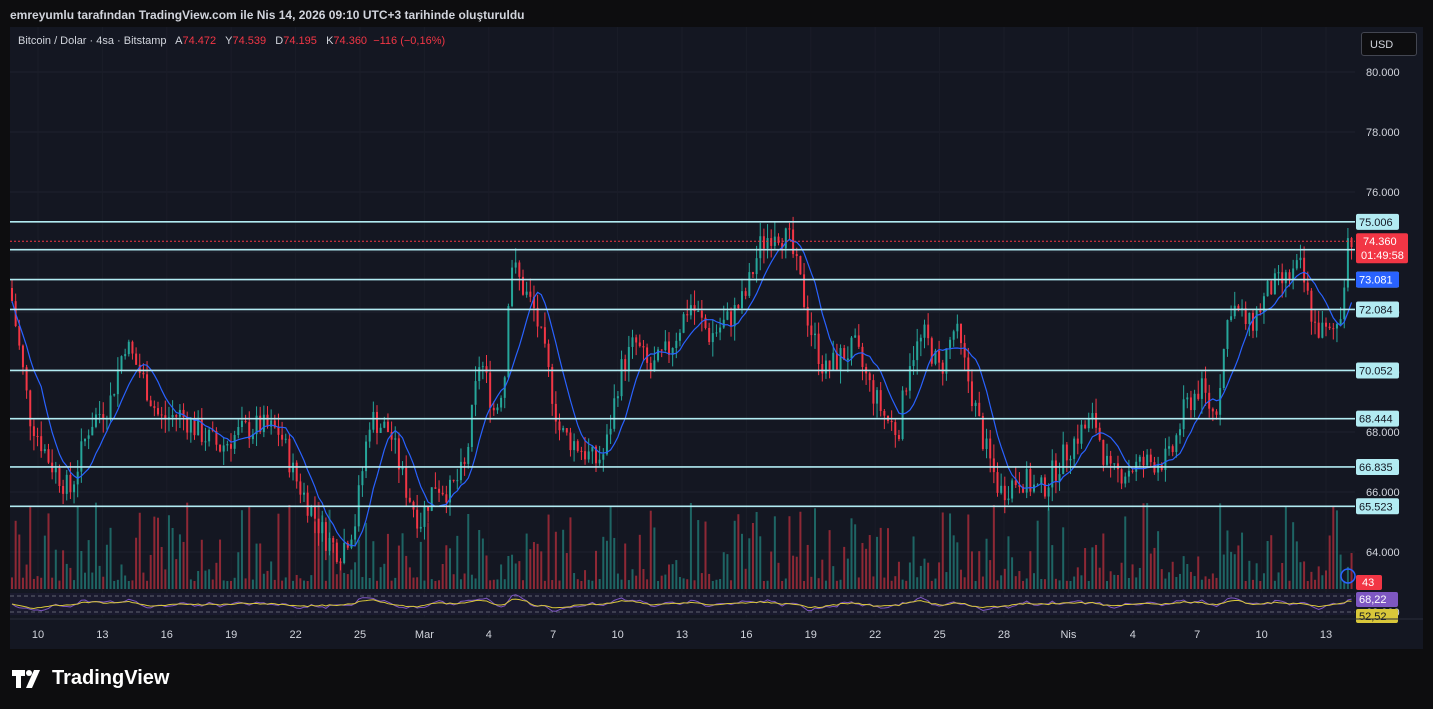 Image resolution: width=1433 pixels, height=709 pixels. Describe the element at coordinates (1197, 635) in the screenshot. I see `x-tick-label: 7` at that location.